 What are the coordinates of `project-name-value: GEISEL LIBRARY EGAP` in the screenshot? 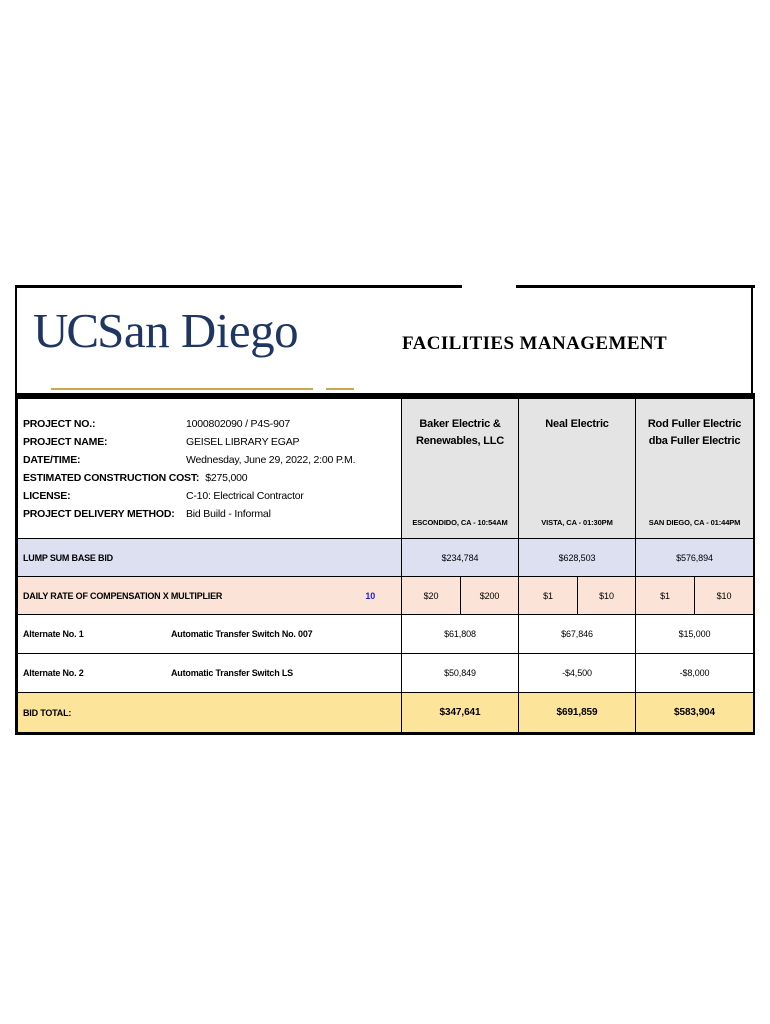 It's located at (243, 441).